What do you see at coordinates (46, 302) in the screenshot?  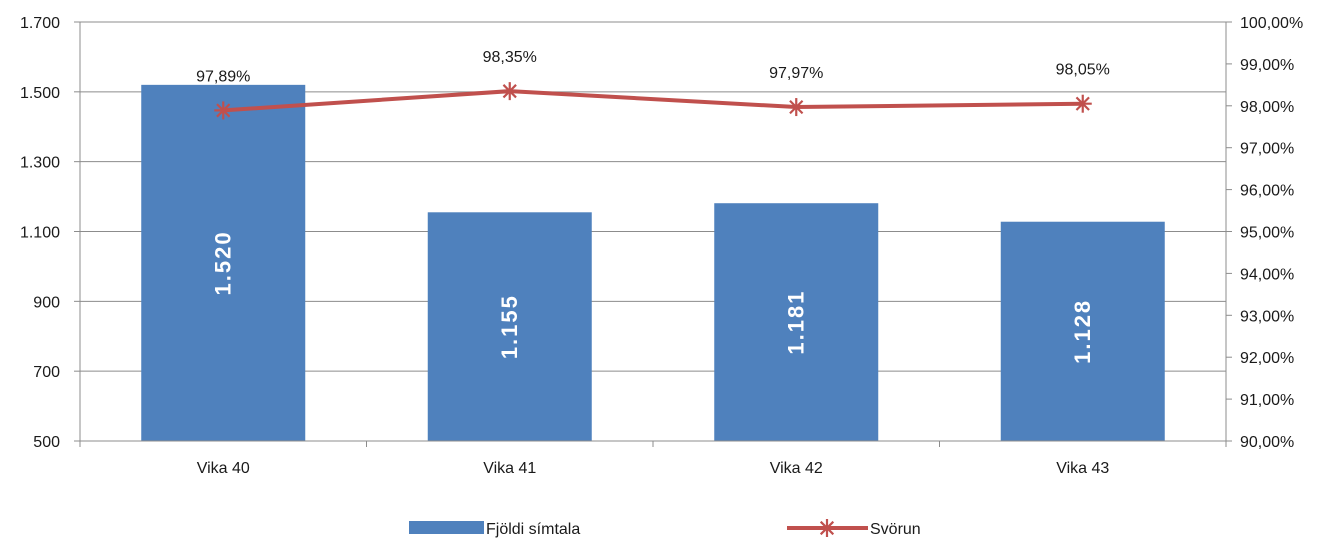 I see `left-axis-tick-label: 900` at bounding box center [46, 302].